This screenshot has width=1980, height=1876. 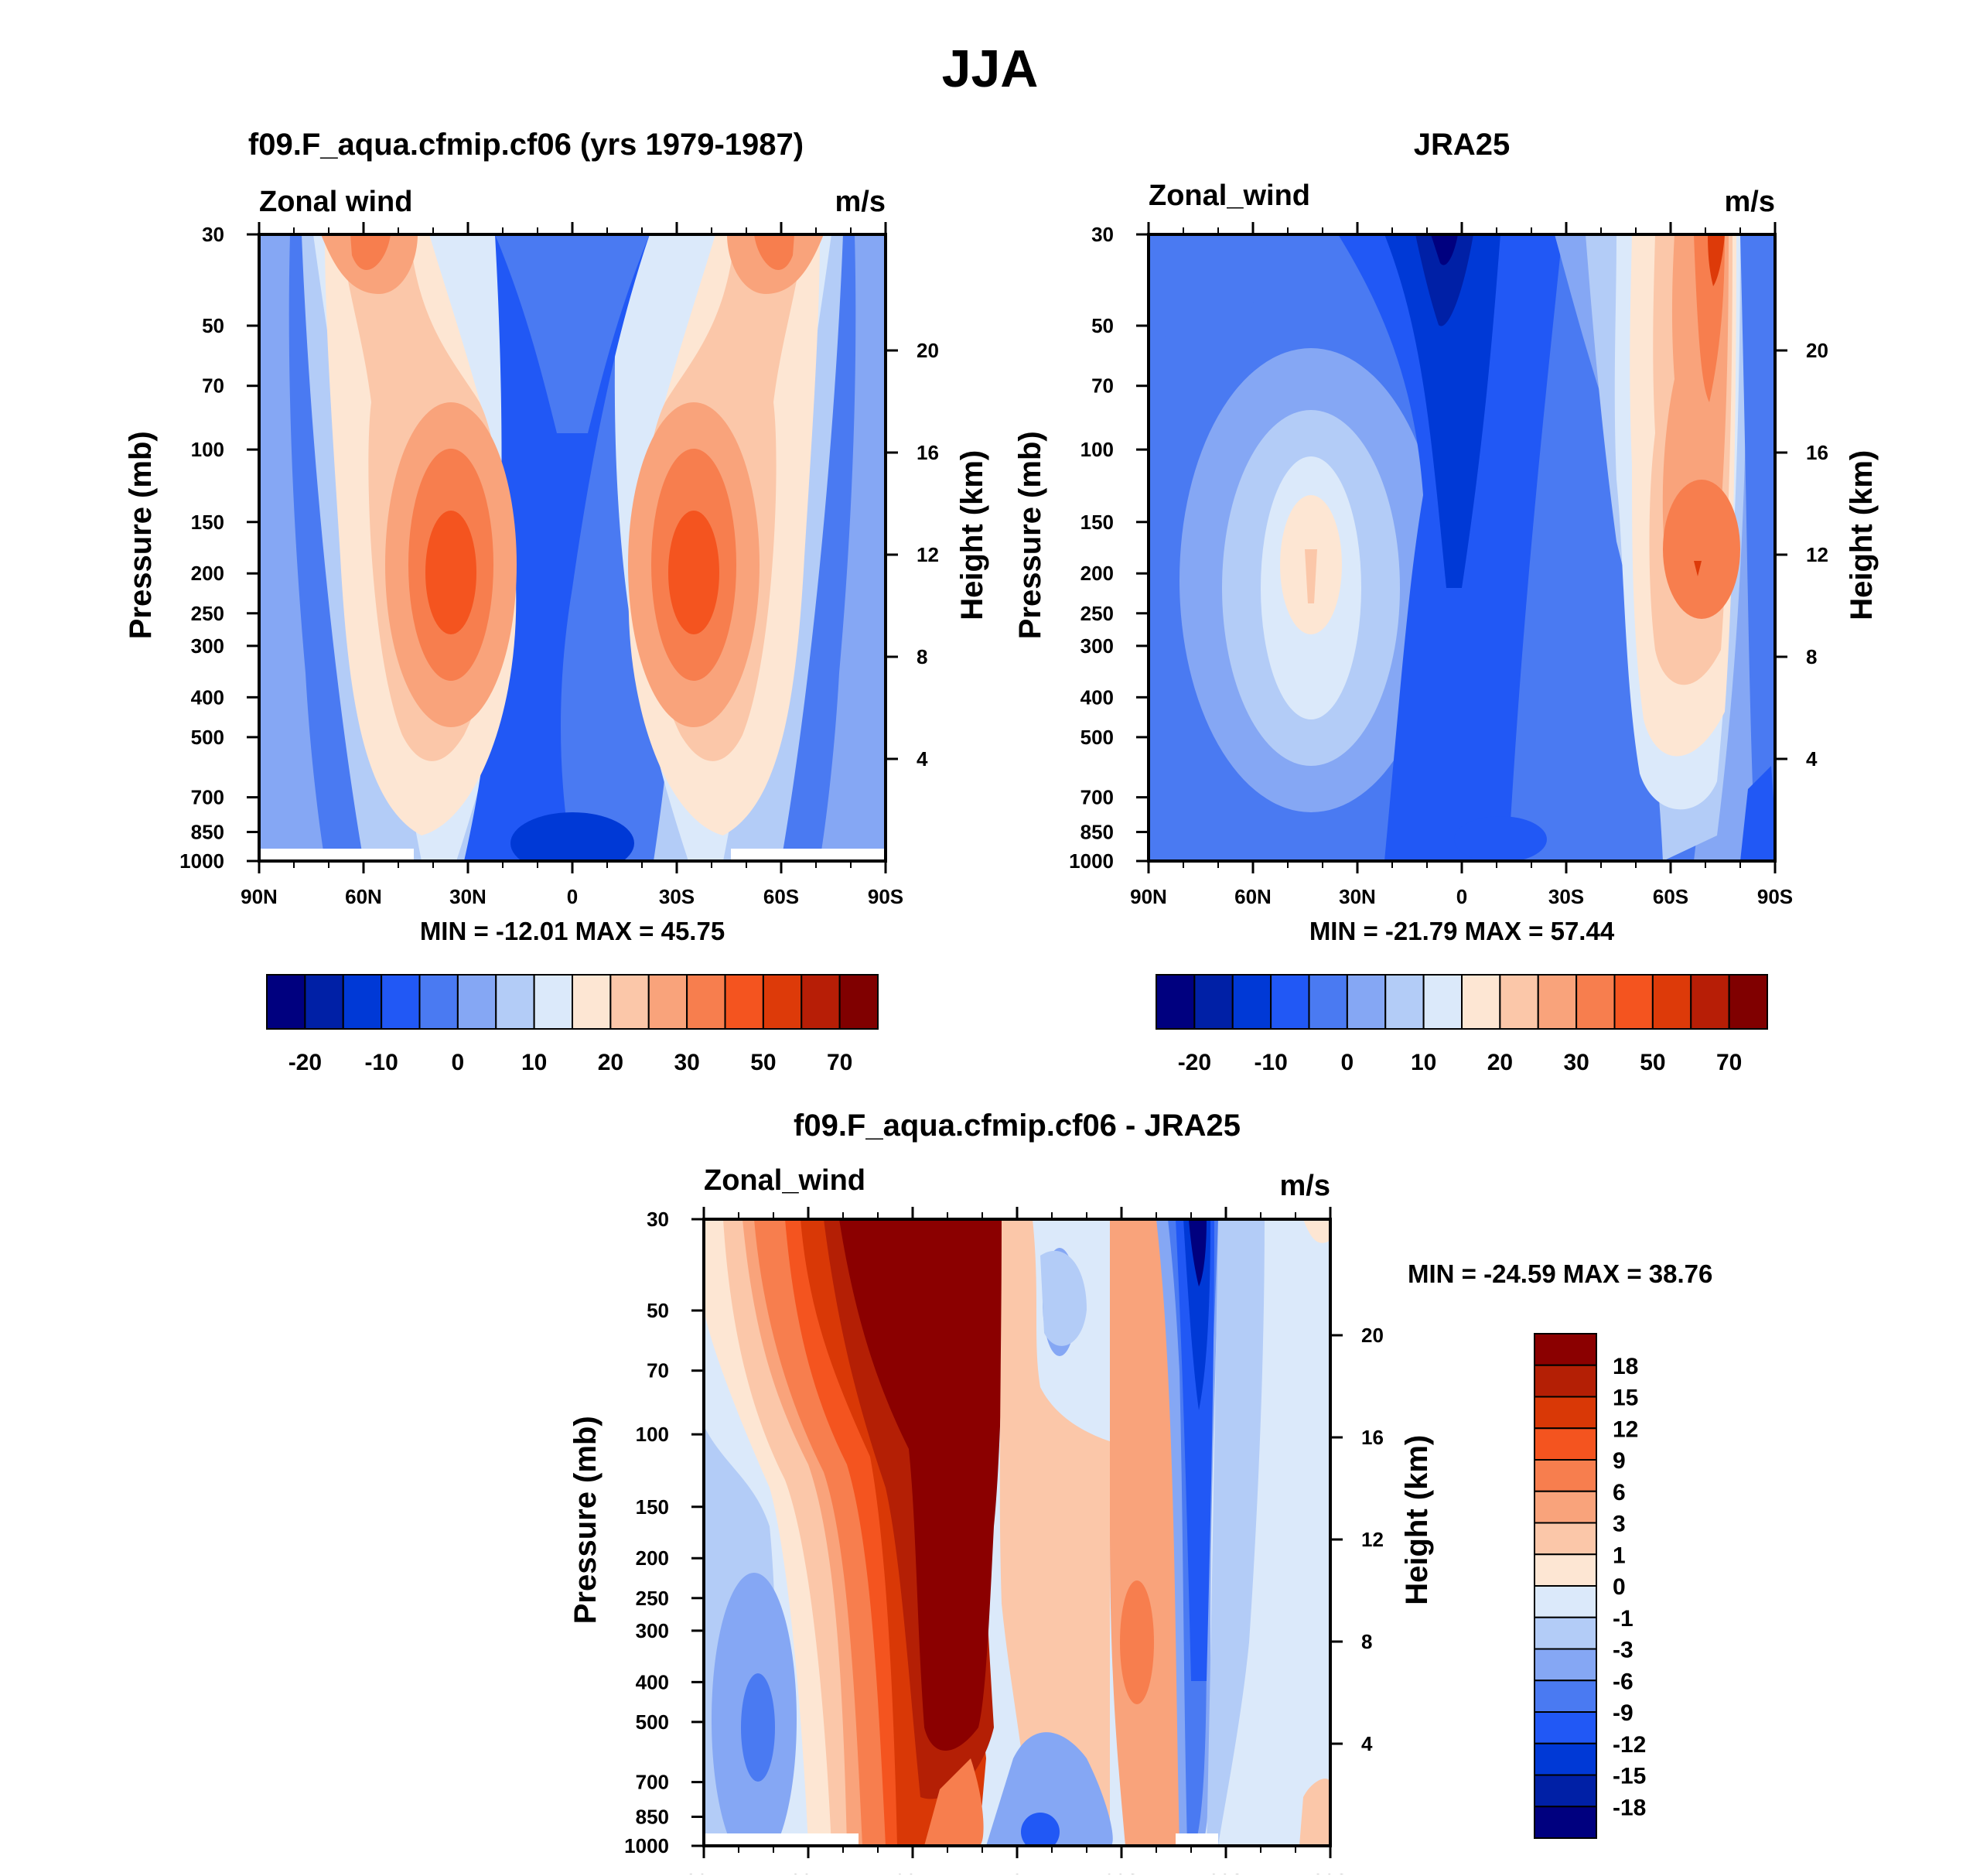 What do you see at coordinates (809, 855) in the screenshot?
I see `panel1-field-missing-east` at bounding box center [809, 855].